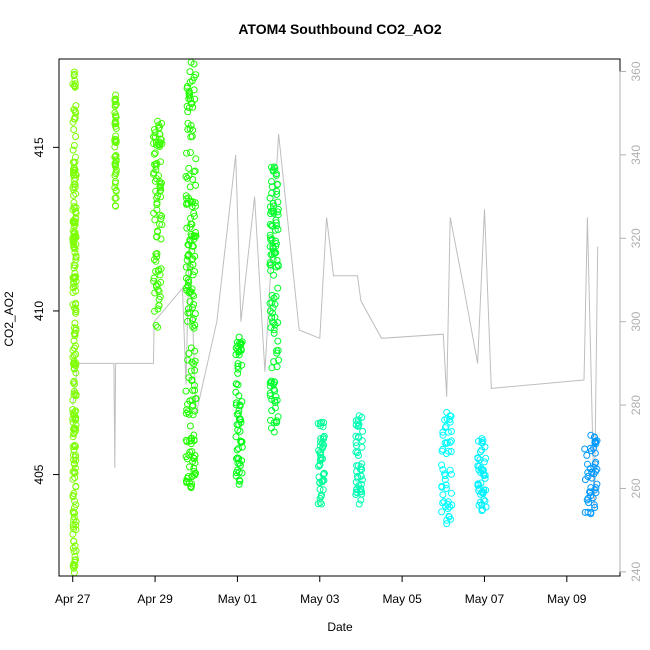 Image resolution: width=650 pixels, height=650 pixels. What do you see at coordinates (636, 321) in the screenshot?
I see `y-right-tick-label: 300` at bounding box center [636, 321].